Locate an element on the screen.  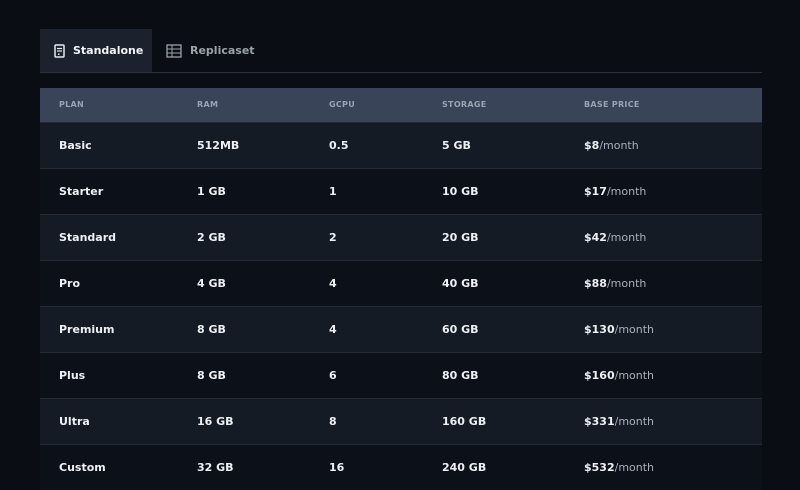
ram-cell: 32 GB is located at coordinates (262, 466).